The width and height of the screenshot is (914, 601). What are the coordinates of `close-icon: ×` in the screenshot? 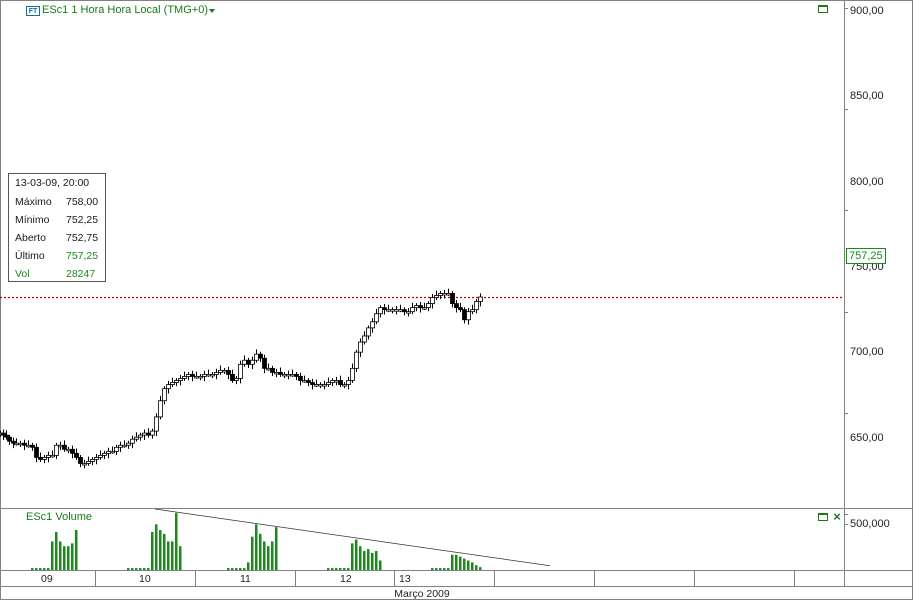 It's located at (837, 516).